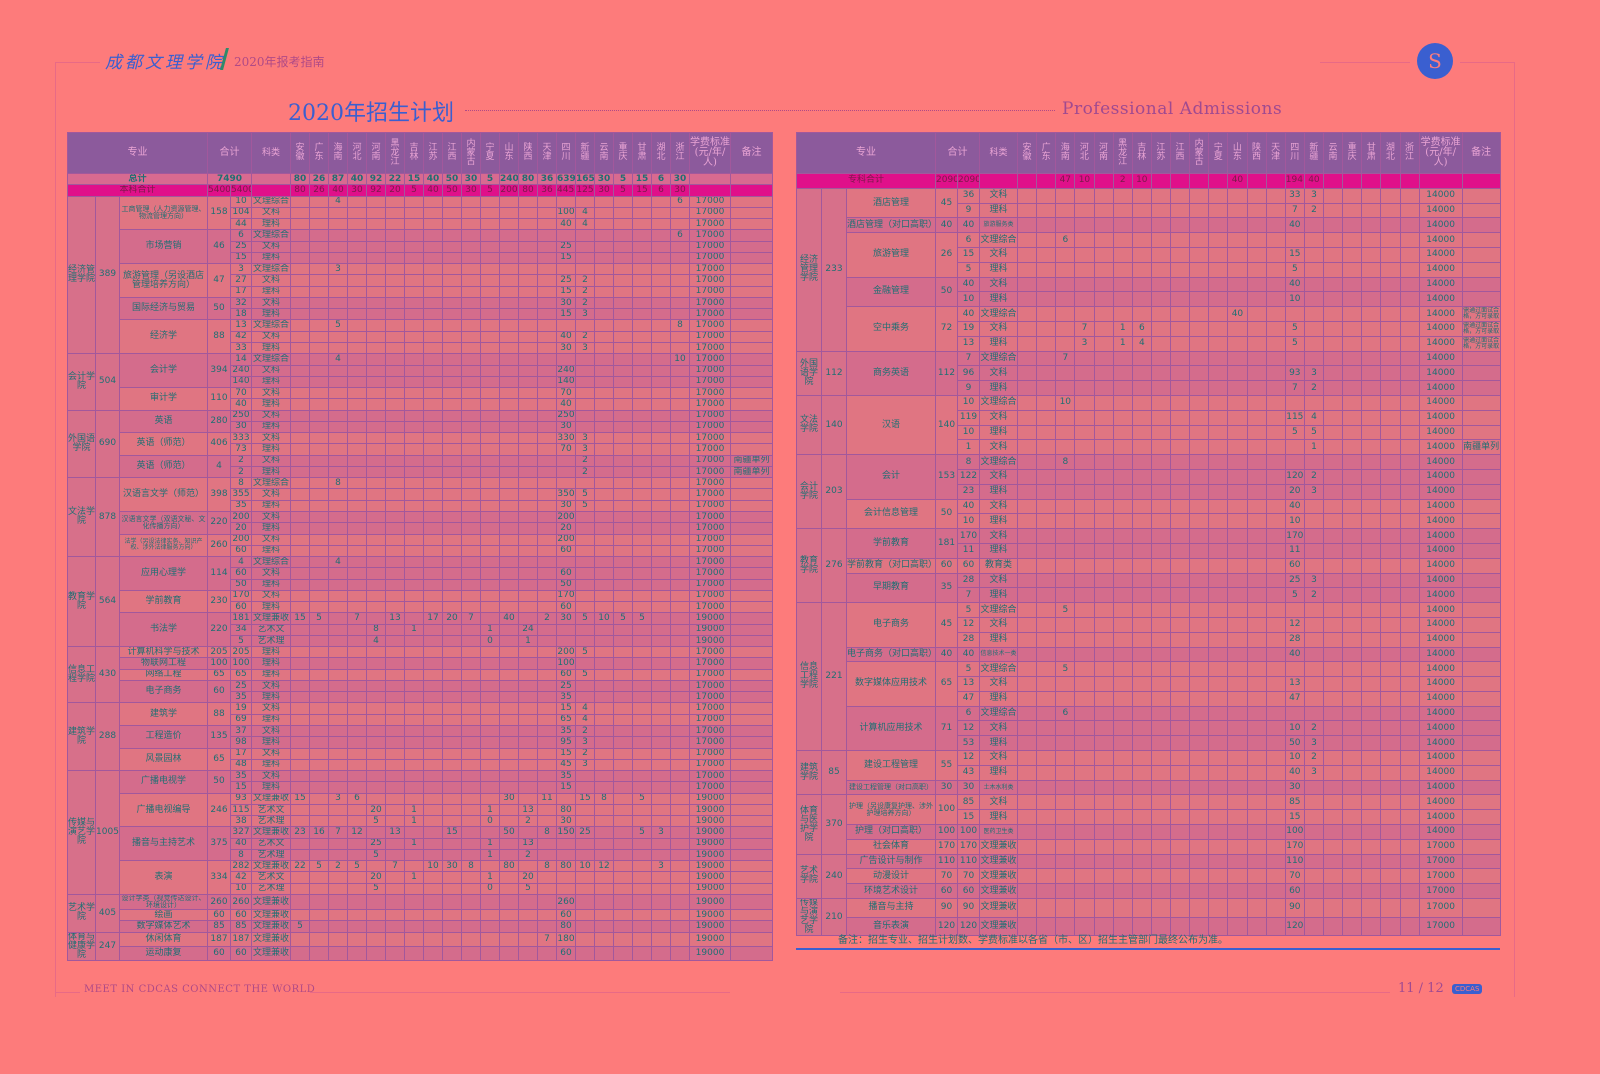  I want to click on table-row: 建筑学院 85 建设工程管理 55 12 文科 10 2 14000, so click(1148, 773).